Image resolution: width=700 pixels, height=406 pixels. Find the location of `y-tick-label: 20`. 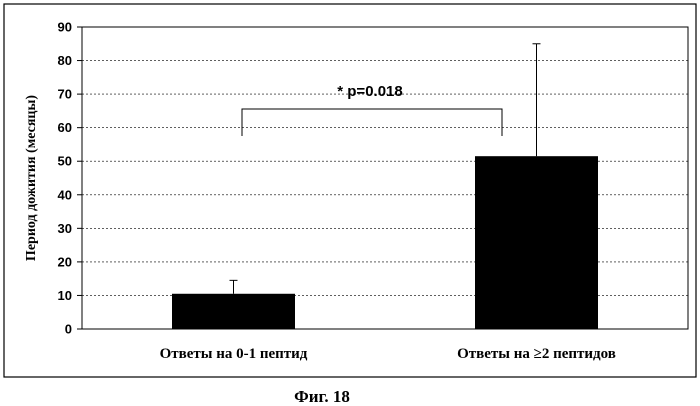

y-tick-label: 20 is located at coordinates (65, 261).